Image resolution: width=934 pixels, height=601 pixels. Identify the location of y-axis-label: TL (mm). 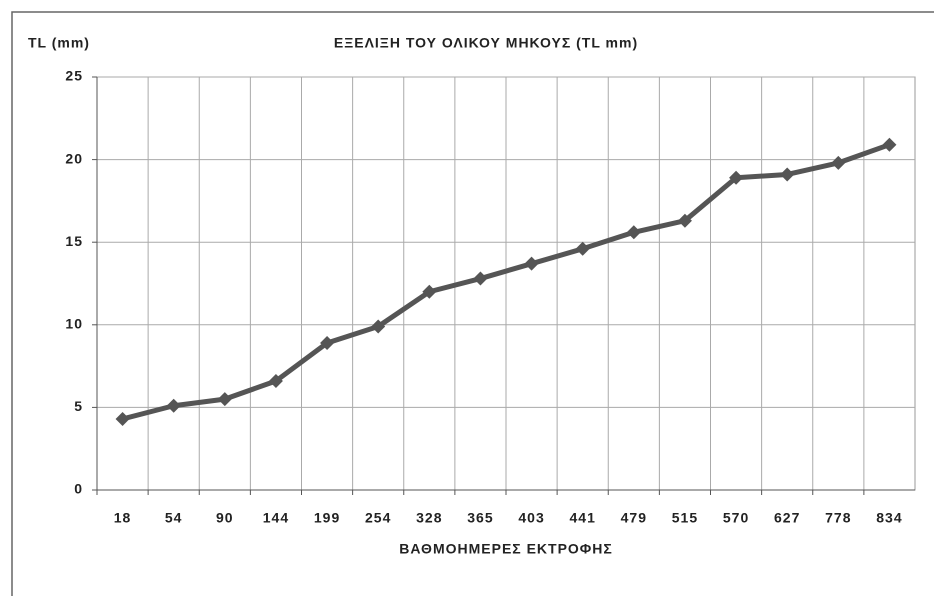
(59, 43).